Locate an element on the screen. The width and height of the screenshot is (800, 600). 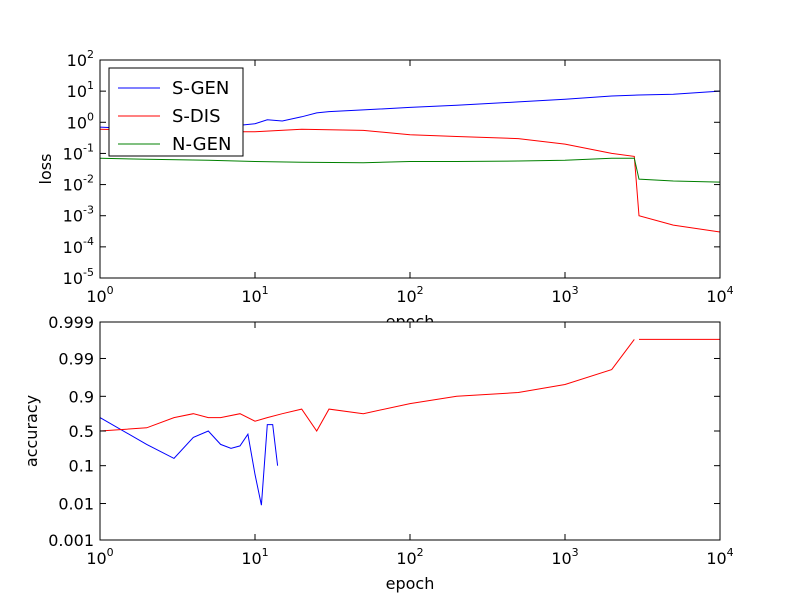
accuracy-ytick-label: 0.5 is located at coordinates (81, 431).